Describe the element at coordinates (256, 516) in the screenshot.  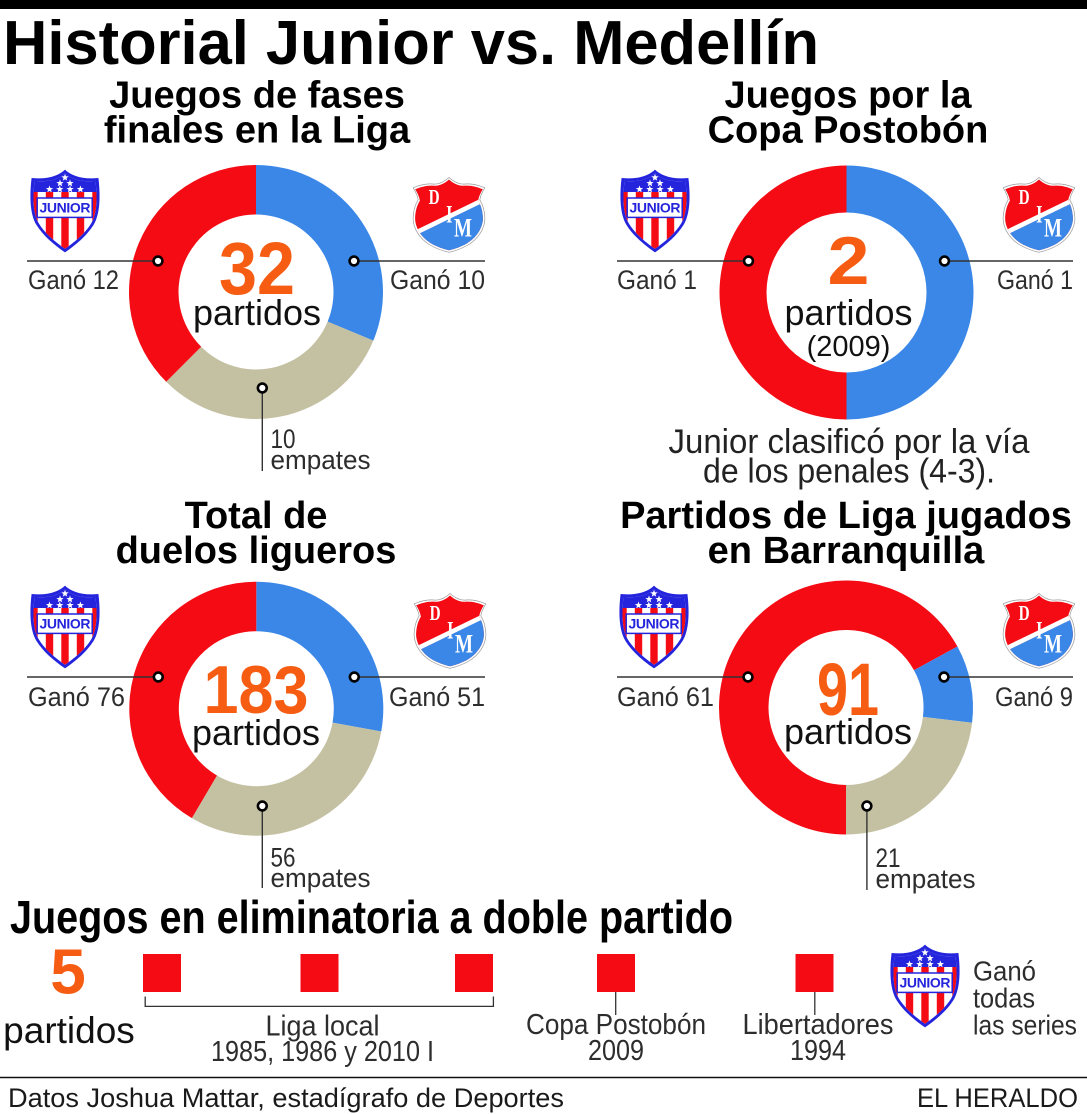
I see `svg-text: Total de` at that location.